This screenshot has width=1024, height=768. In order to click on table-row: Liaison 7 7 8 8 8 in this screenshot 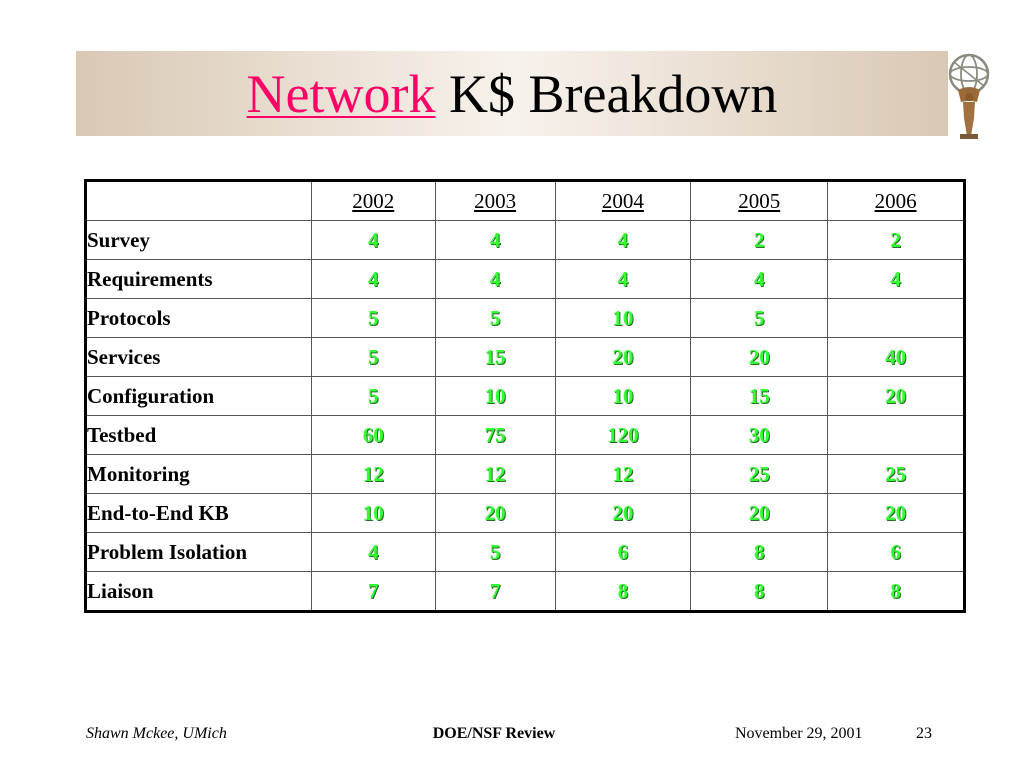, I will do `click(525, 591)`.